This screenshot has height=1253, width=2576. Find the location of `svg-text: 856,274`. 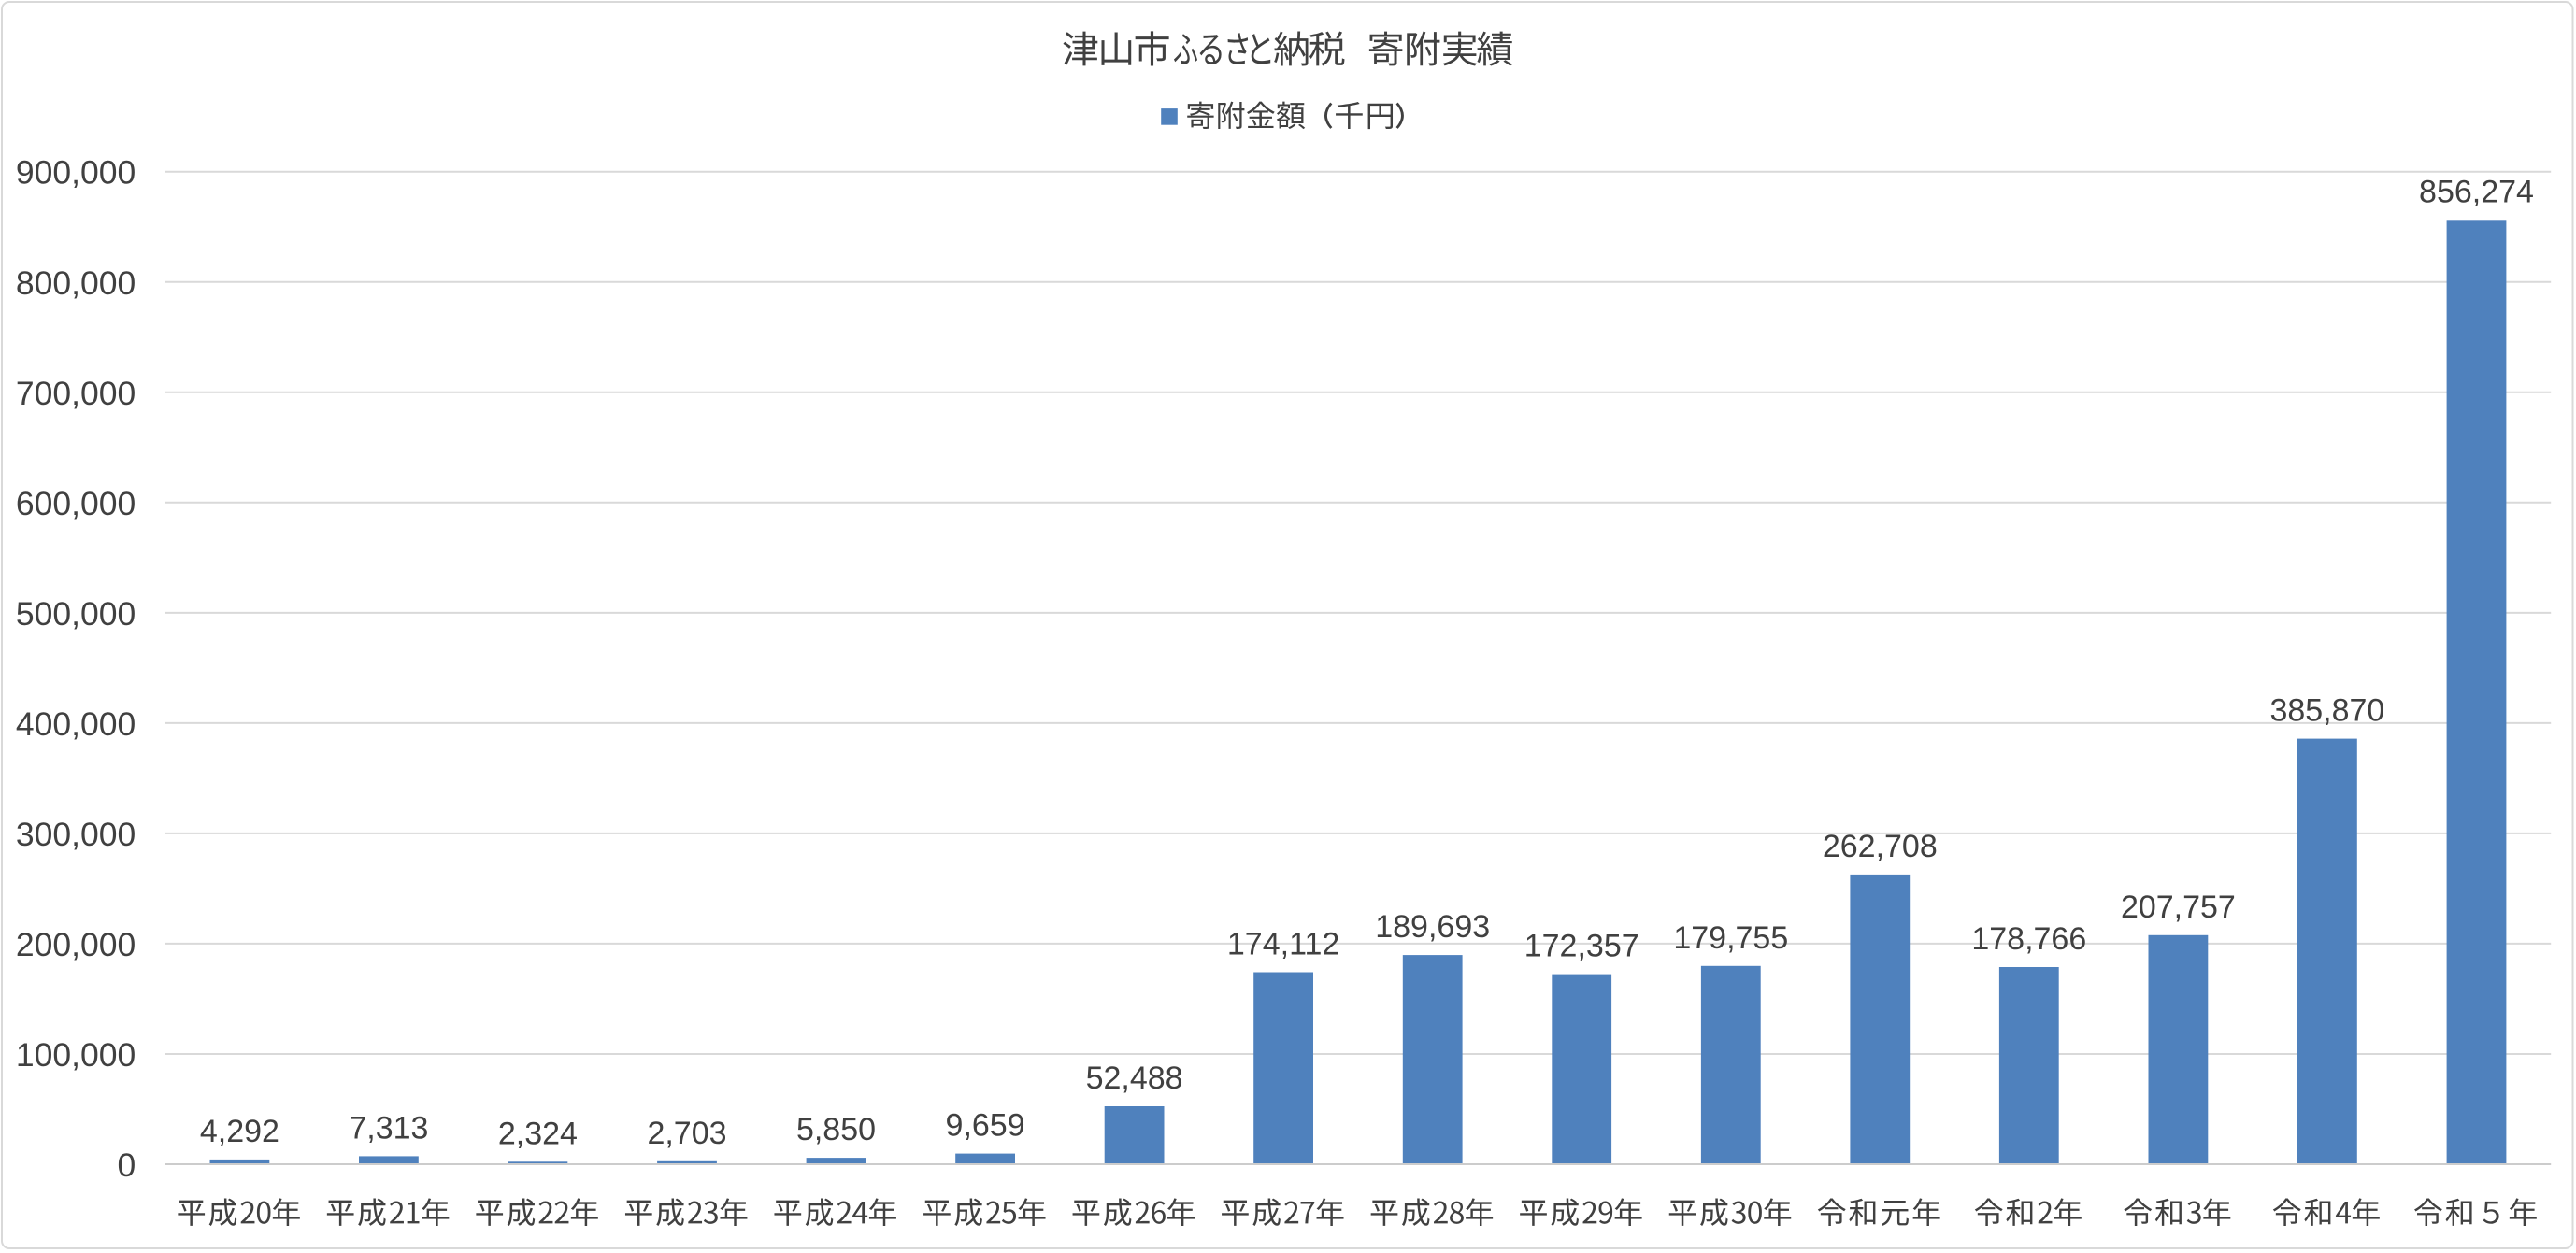

svg-text: 856,274 is located at coordinates (2476, 191).